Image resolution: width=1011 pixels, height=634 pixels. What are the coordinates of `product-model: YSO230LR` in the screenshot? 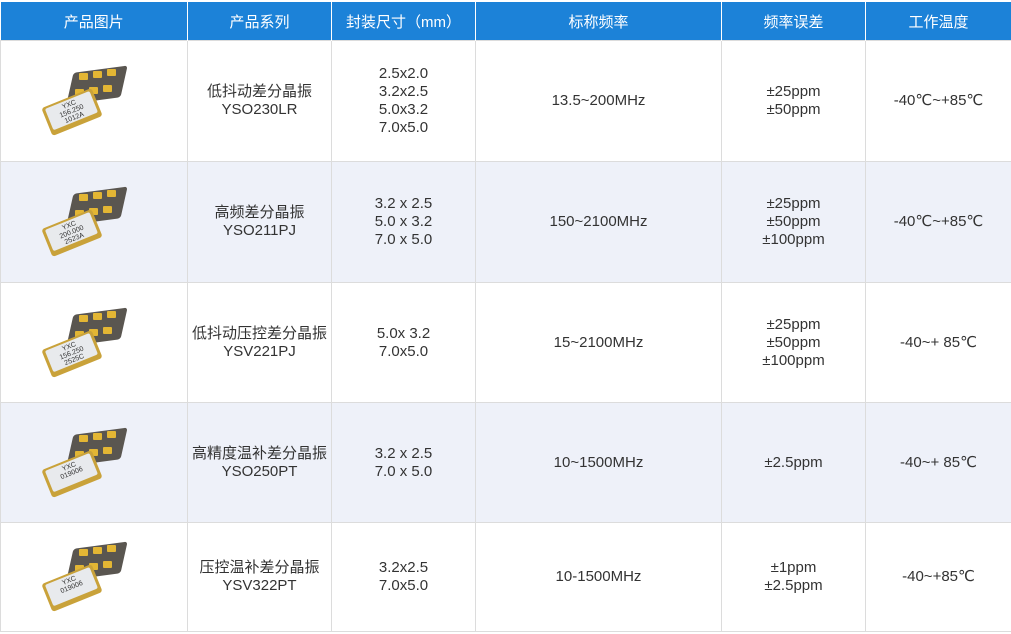 It's located at (259, 110).